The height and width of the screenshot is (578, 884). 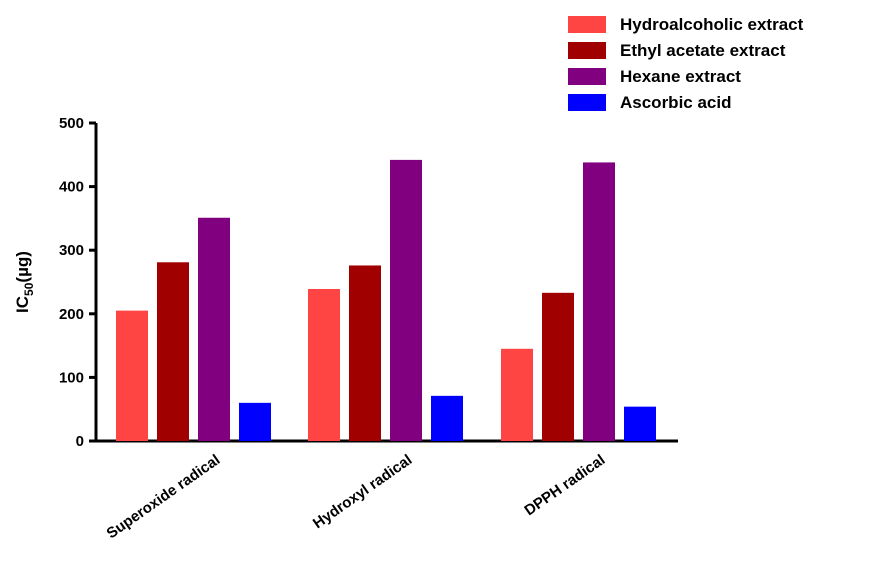 What do you see at coordinates (71, 123) in the screenshot?
I see `y-tick-label: 500` at bounding box center [71, 123].